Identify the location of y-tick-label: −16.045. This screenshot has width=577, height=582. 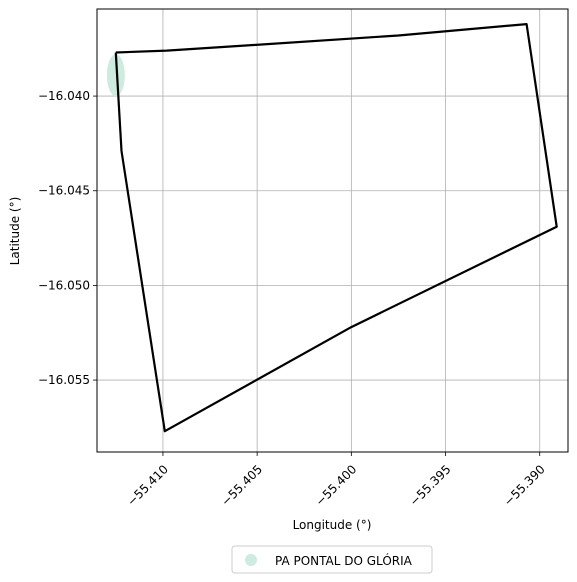
(64, 191).